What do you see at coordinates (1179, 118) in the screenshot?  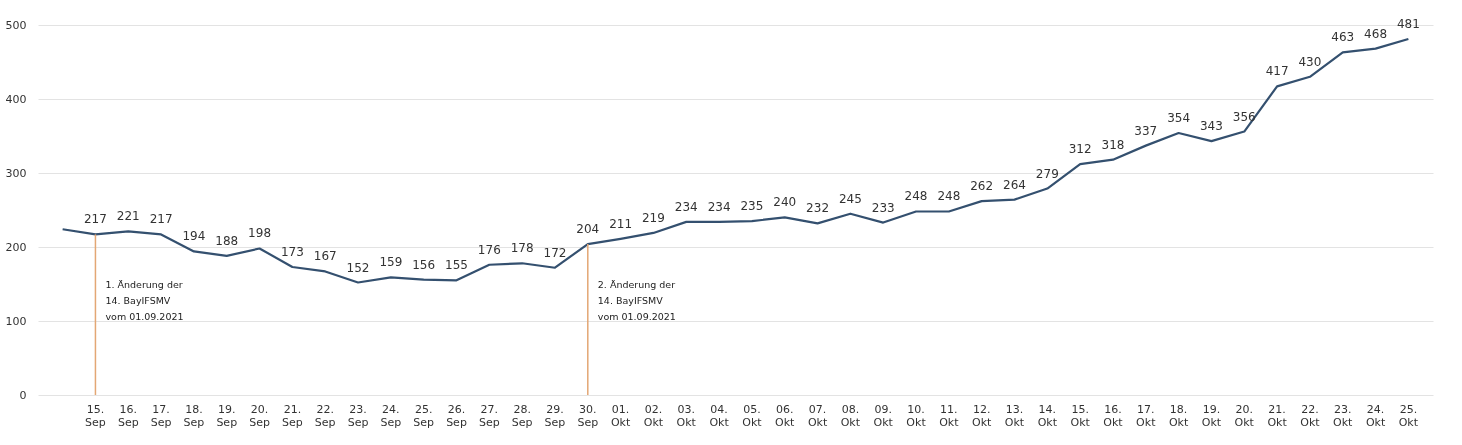 I see `data-label: 354` at bounding box center [1179, 118].